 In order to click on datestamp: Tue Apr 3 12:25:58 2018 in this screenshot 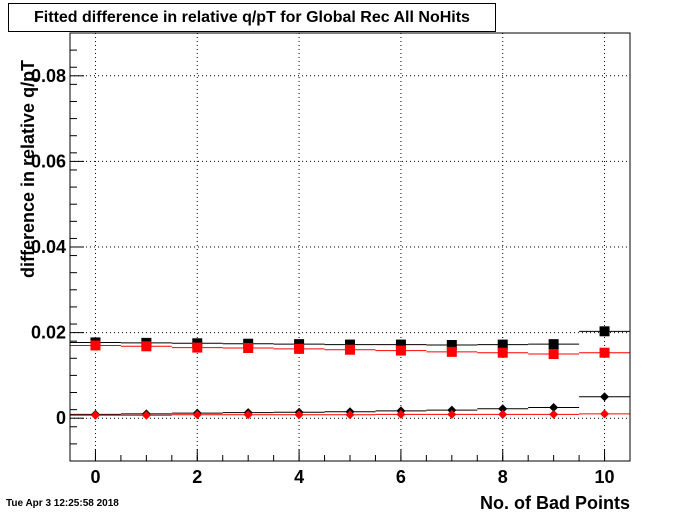, I will do `click(62, 503)`.